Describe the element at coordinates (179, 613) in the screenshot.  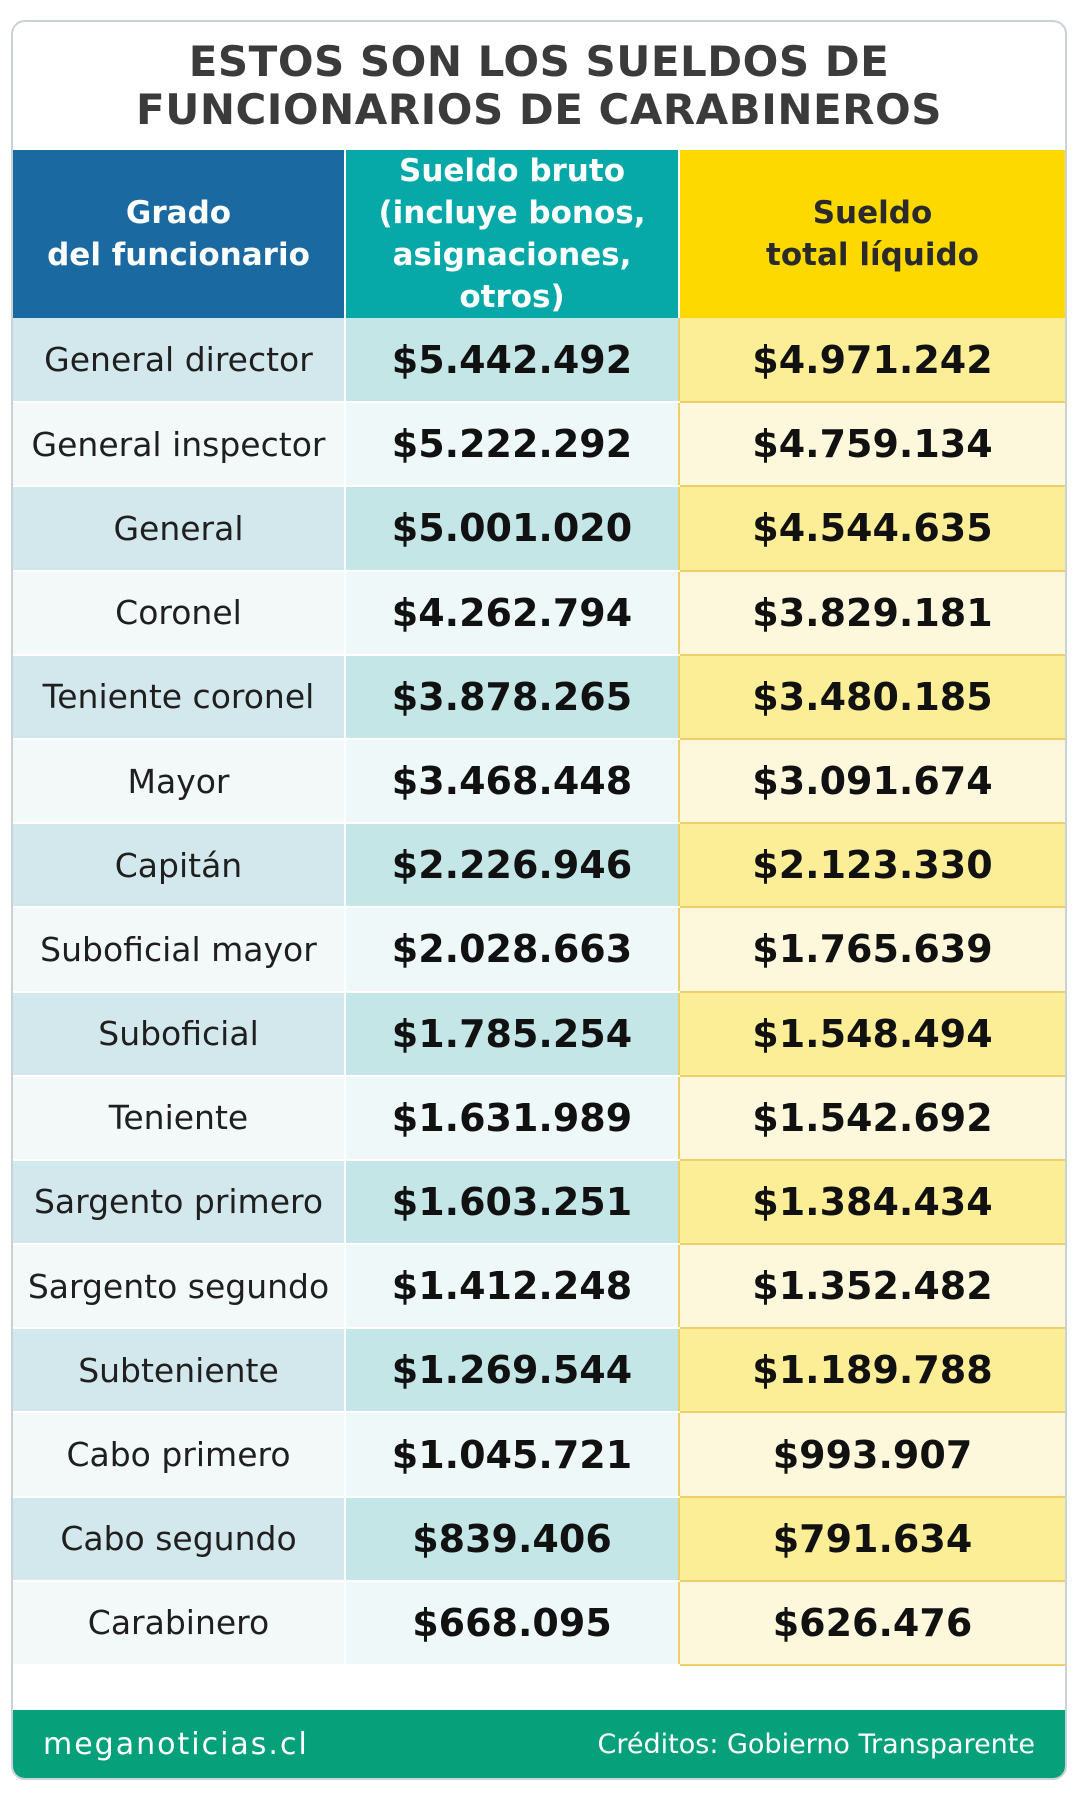
I see `grade-cell: Coronel` at that location.